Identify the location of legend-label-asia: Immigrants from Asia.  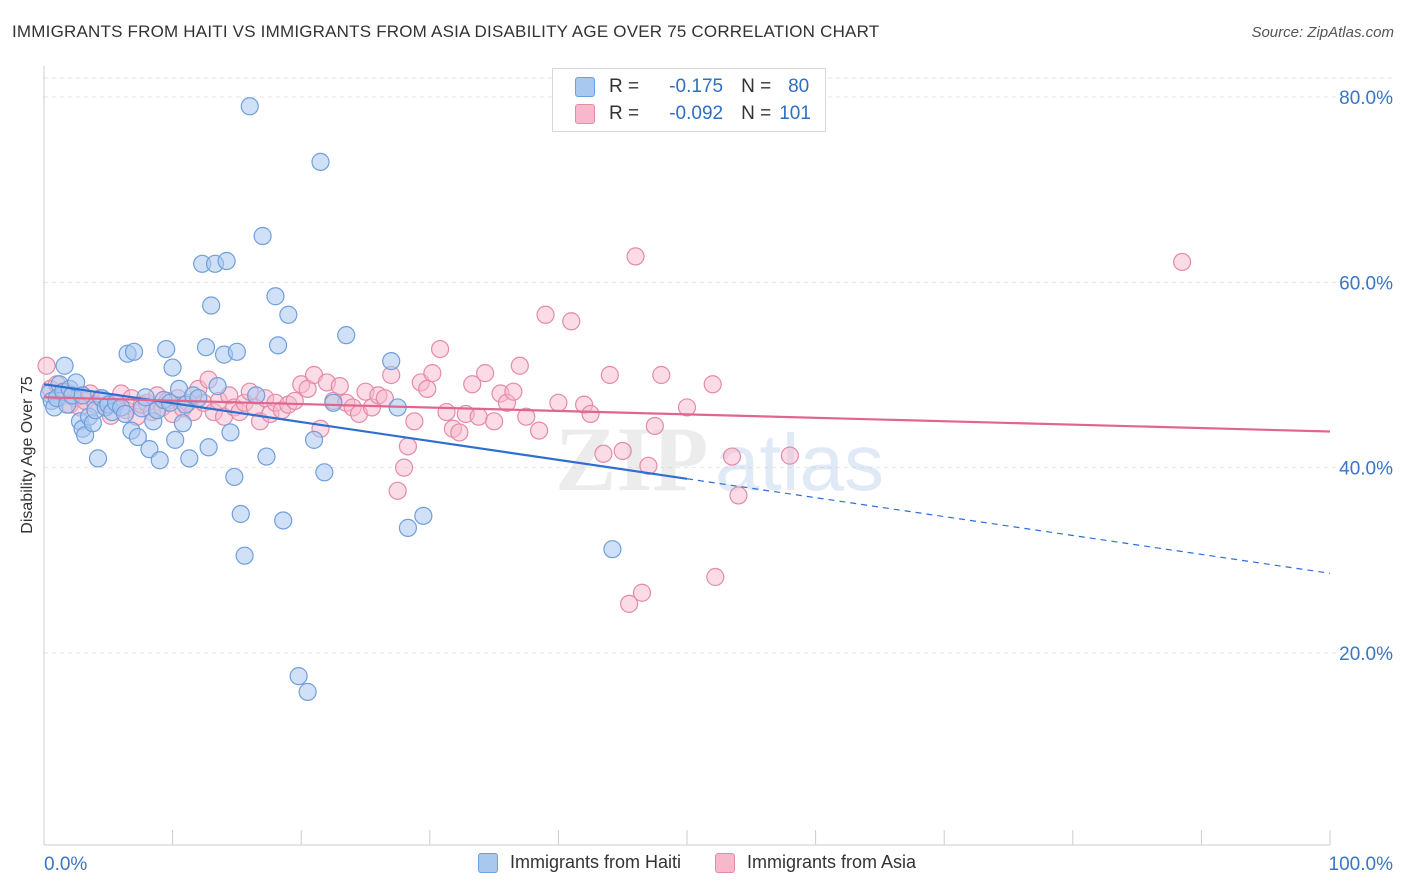
(832, 862).